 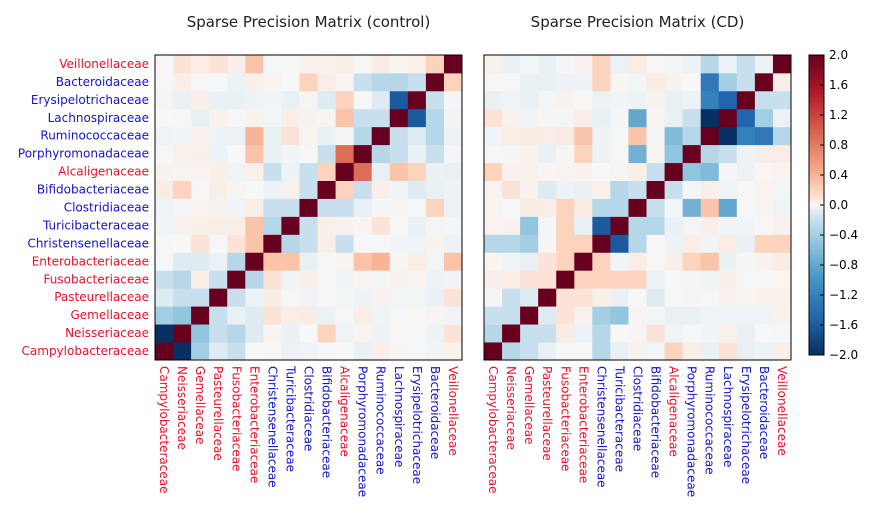 What do you see at coordinates (764, 412) in the screenshot?
I see `x-tick-label: Bacteroidaceae` at bounding box center [764, 412].